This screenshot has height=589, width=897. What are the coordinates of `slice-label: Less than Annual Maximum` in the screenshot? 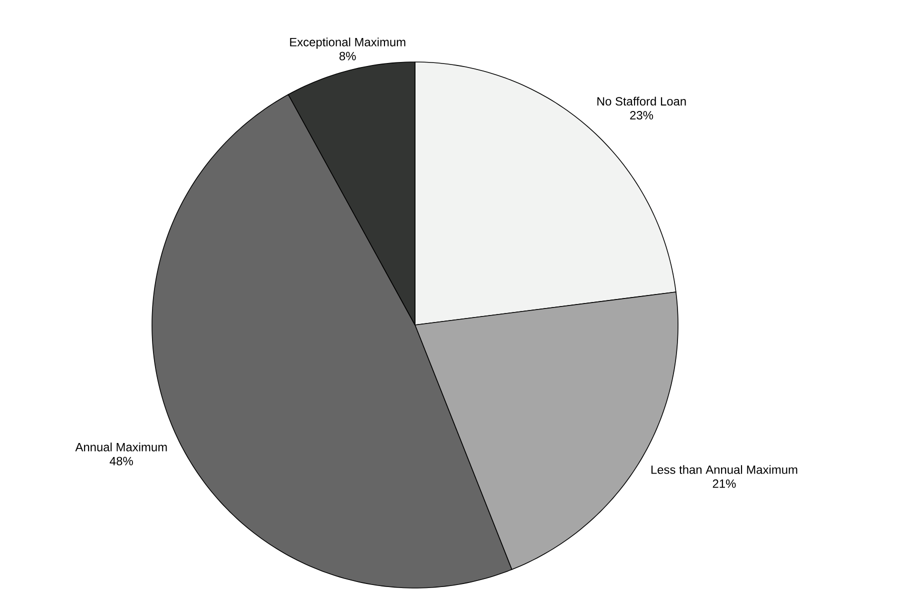 It's located at (724, 469).